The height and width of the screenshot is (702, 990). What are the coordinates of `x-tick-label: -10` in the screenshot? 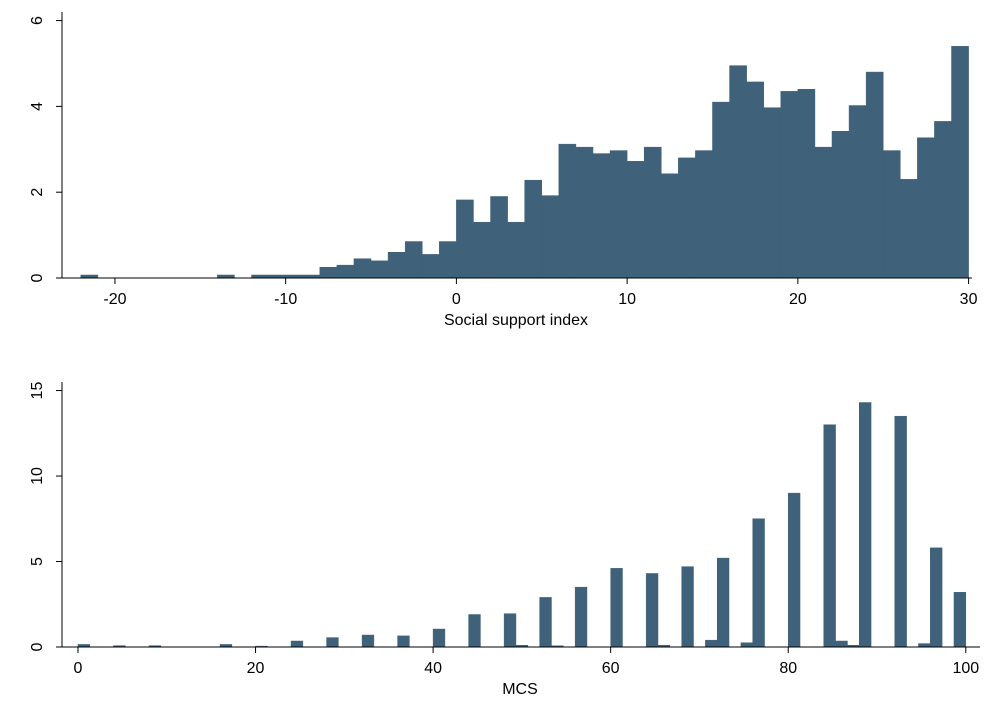 It's located at (285, 299).